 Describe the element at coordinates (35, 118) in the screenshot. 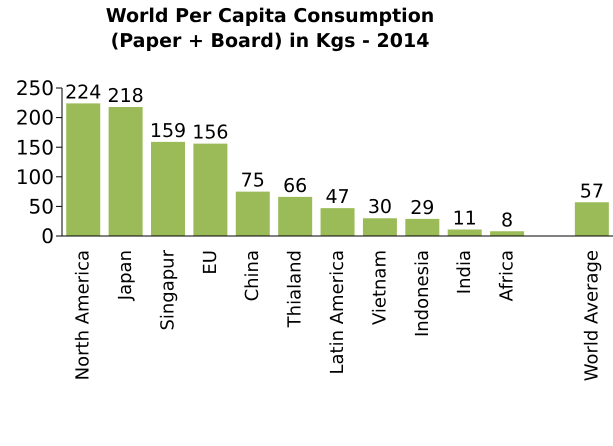

I see `y-tick-label: 200` at that location.